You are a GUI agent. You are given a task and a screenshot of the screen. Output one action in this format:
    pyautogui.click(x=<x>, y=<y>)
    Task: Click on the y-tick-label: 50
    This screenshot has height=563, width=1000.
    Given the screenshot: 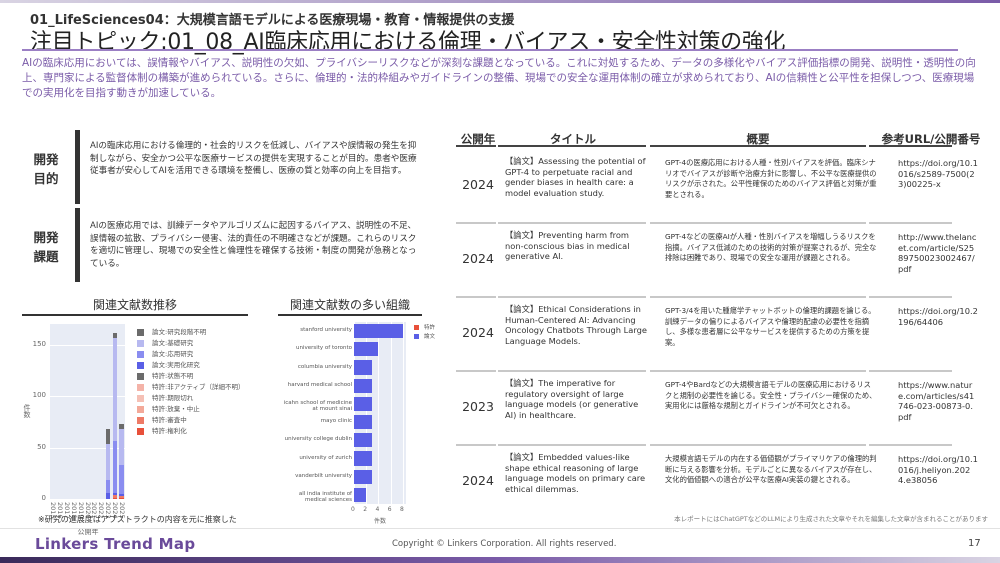 What is the action you would take?
    pyautogui.click(x=41, y=446)
    